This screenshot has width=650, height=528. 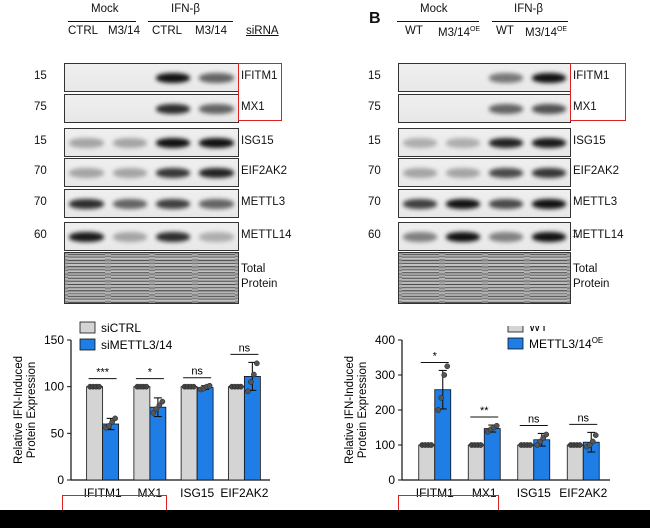 What do you see at coordinates (19, 410) in the screenshot?
I see `y-axis-label: Relative IFN-Induced` at bounding box center [19, 410].